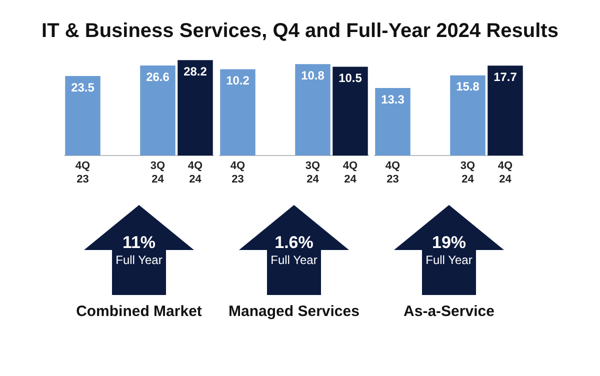 The image size is (600, 376). Describe the element at coordinates (468, 87) in the screenshot. I see `data-label: 15.8` at that location.